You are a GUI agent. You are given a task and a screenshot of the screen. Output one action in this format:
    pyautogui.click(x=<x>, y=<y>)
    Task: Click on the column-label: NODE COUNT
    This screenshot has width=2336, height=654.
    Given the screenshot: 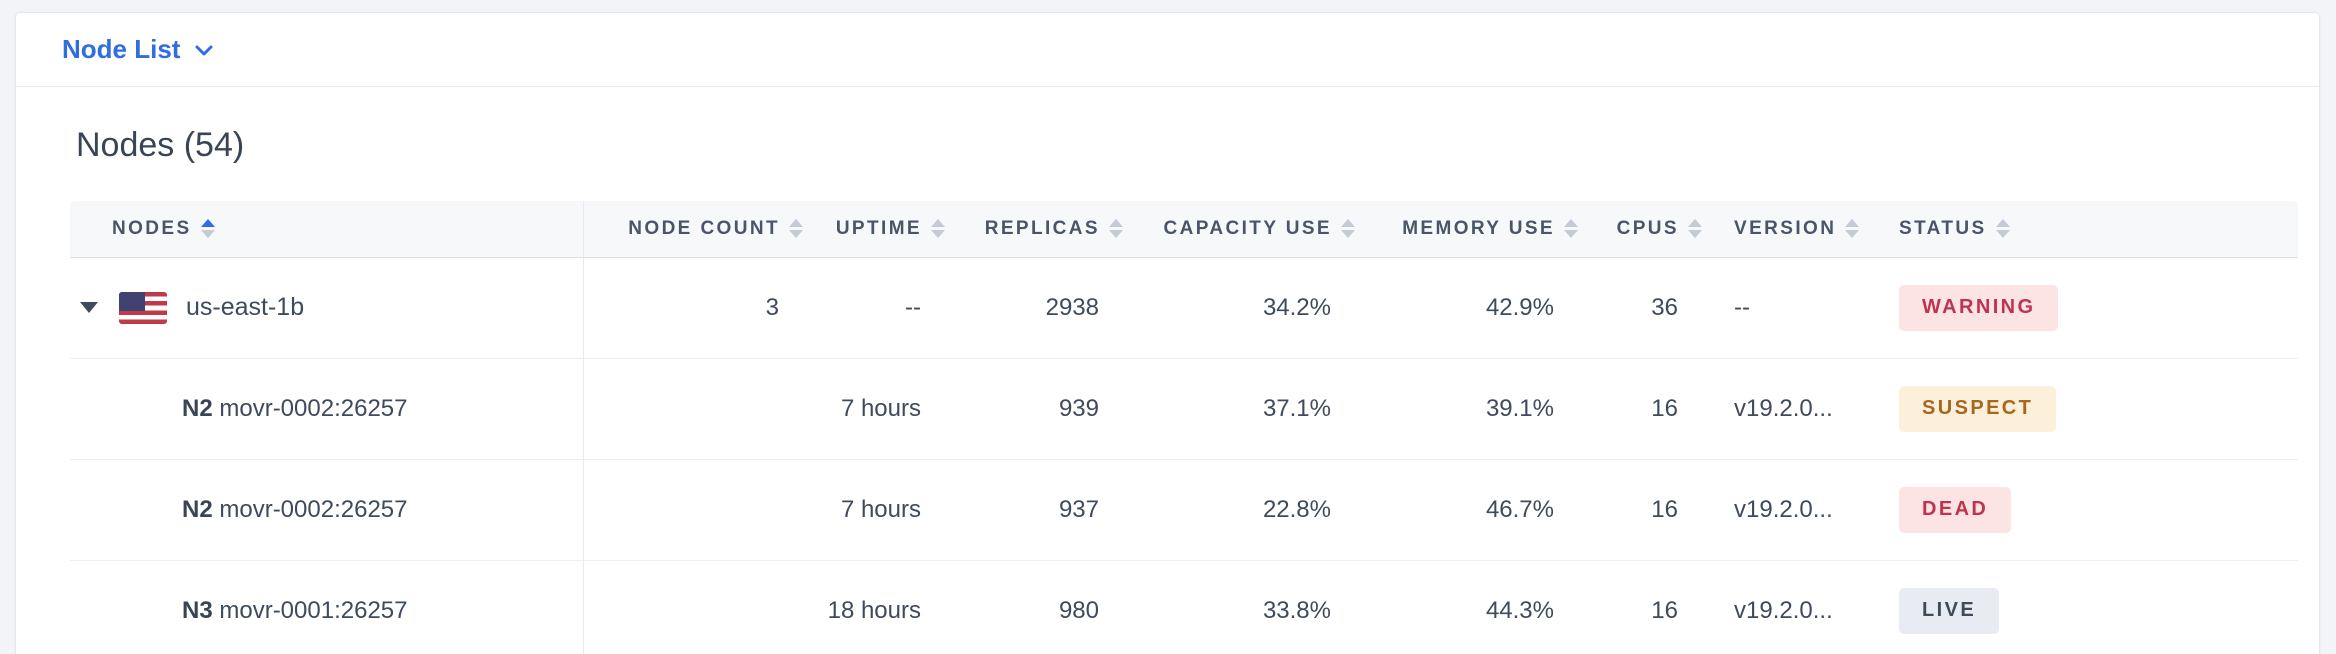 What is the action you would take?
    pyautogui.click(x=704, y=228)
    